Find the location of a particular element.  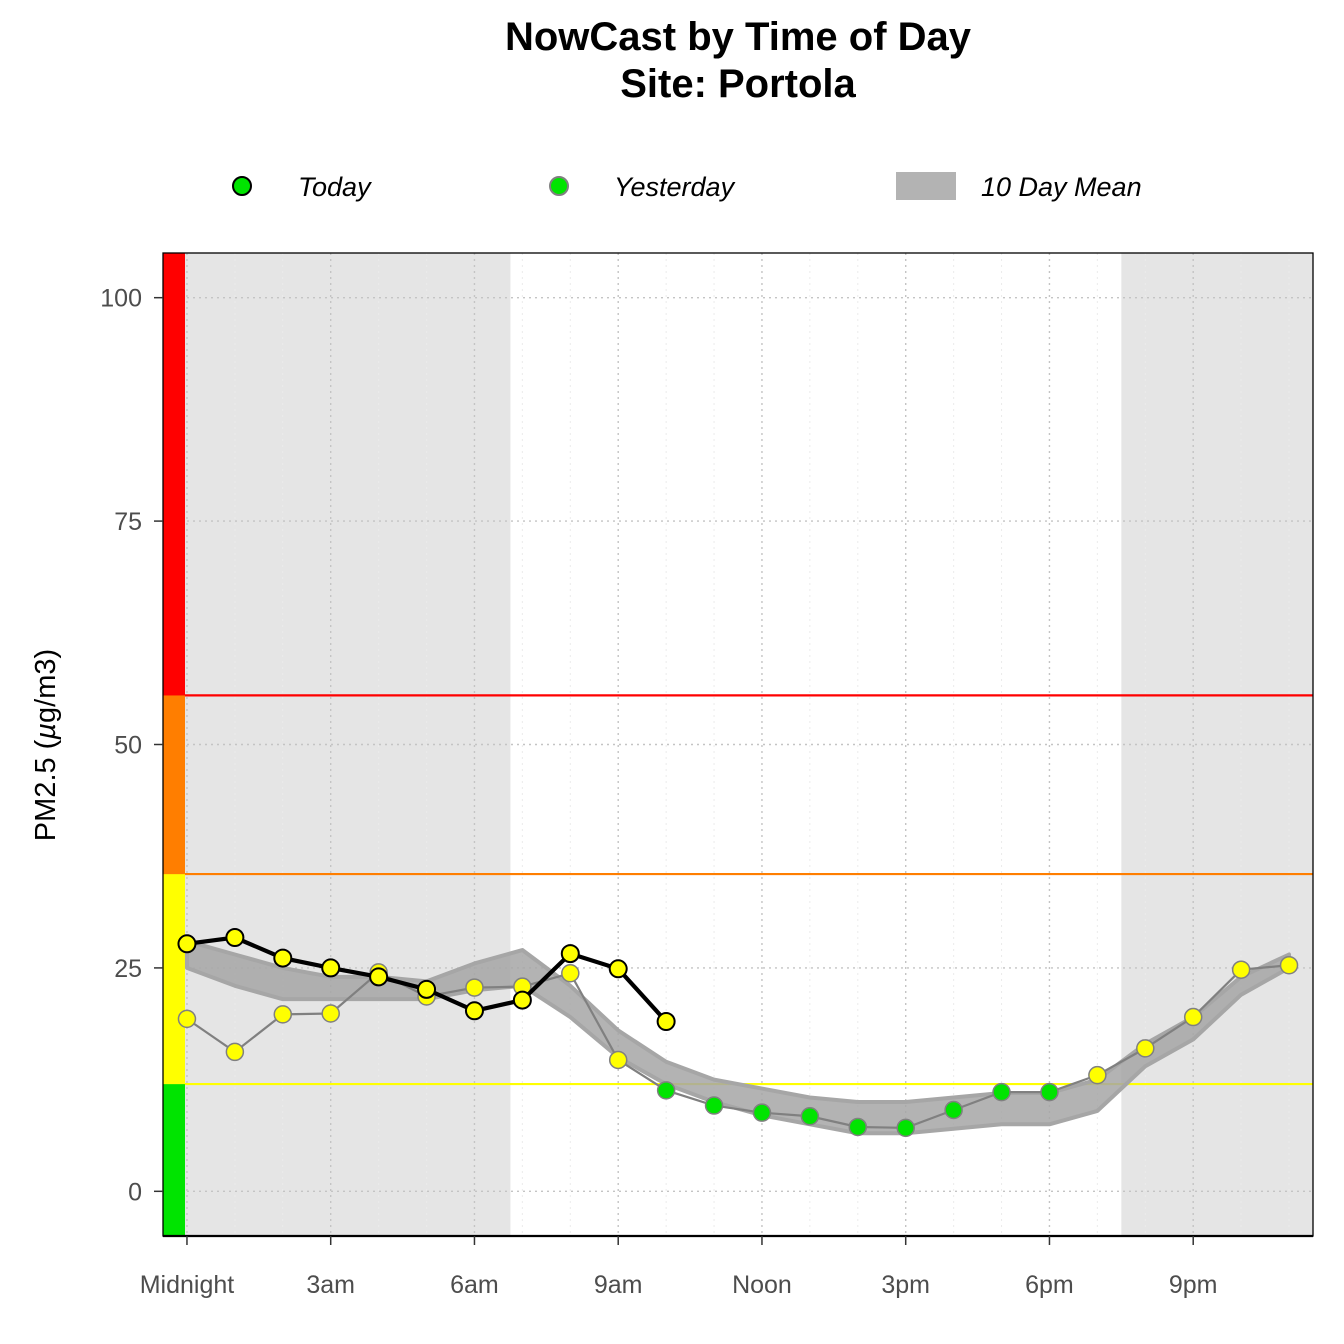

y-tick-label: 0 is located at coordinates (135, 1192).